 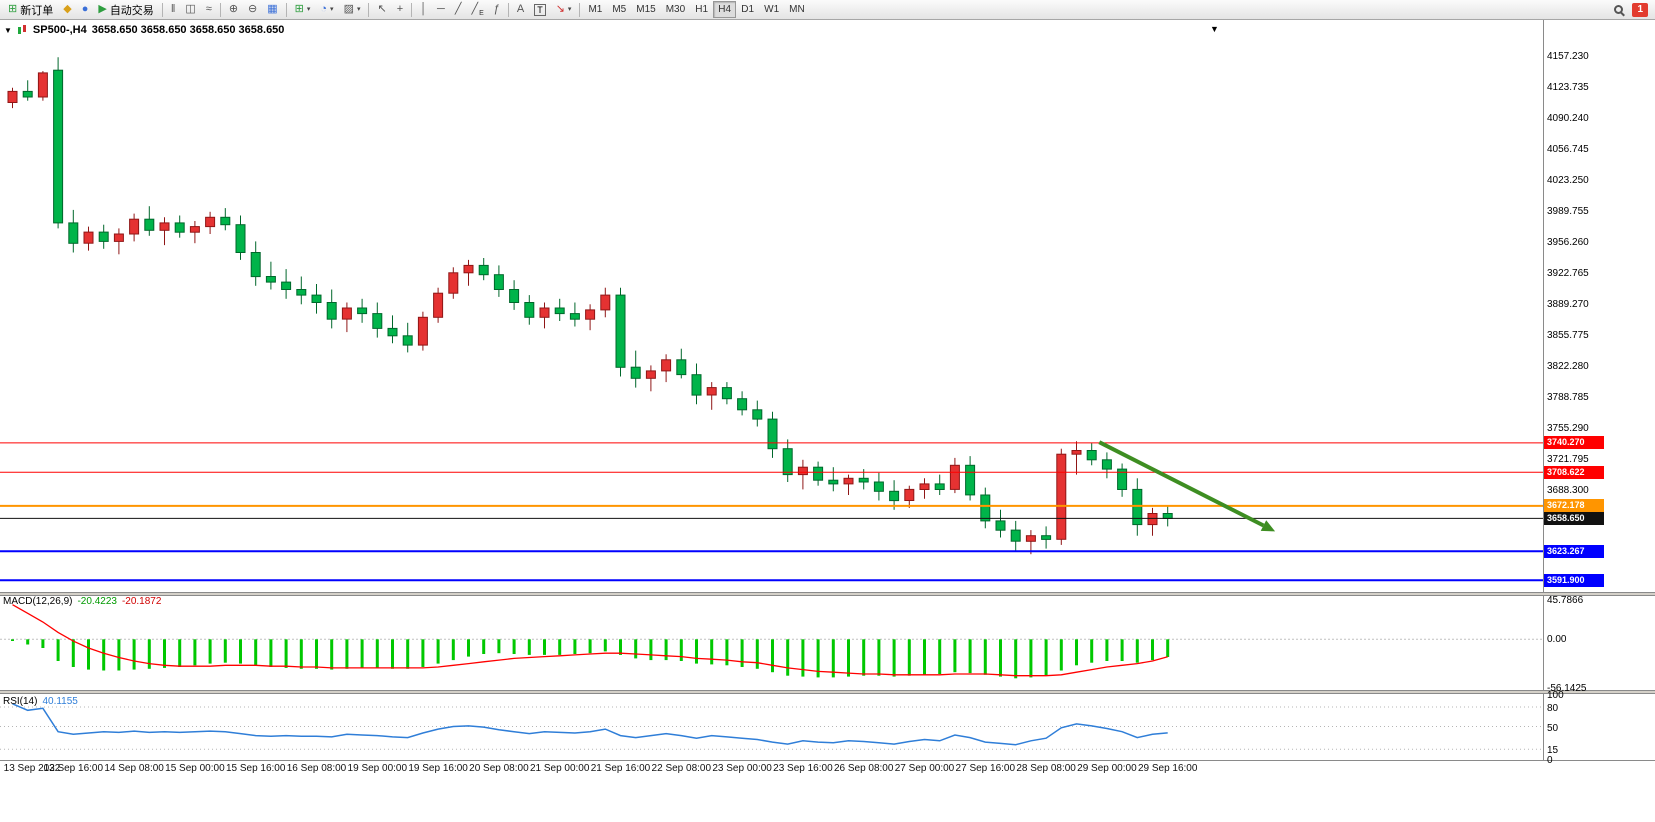 What do you see at coordinates (675, 9) in the screenshot?
I see `timeframe-m30-button: M30` at bounding box center [675, 9].